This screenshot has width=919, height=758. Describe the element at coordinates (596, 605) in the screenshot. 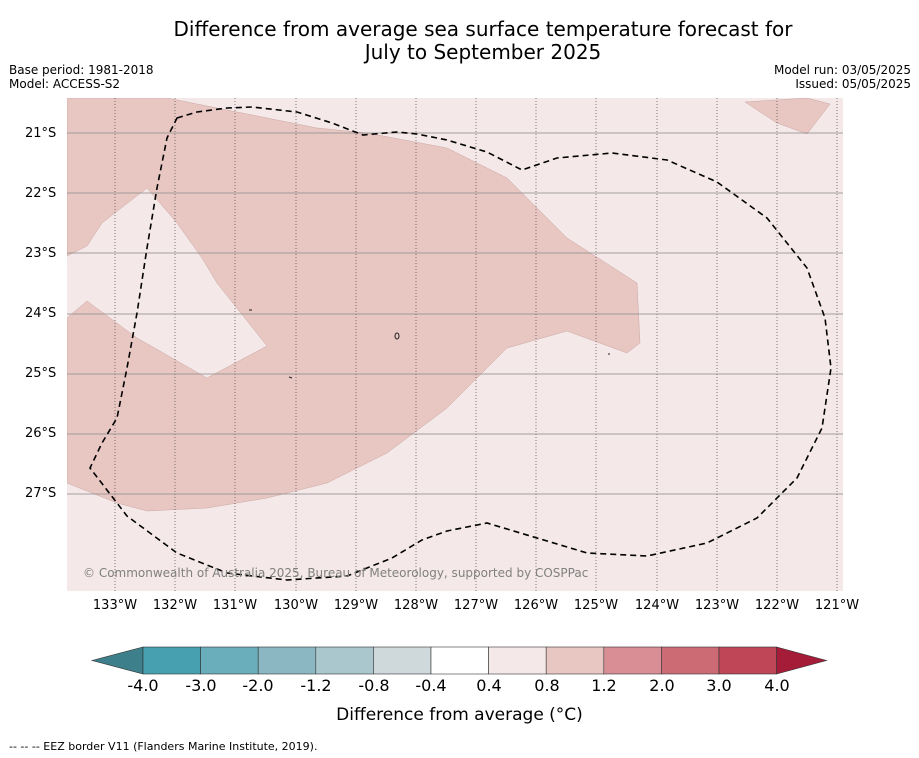

I see `lon-label-125w: 125°W` at that location.